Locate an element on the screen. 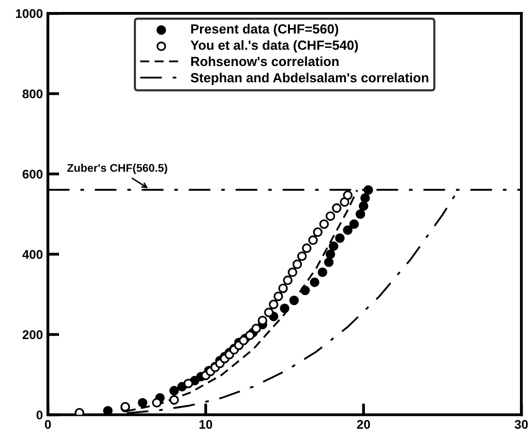  x-tick-label: 10 is located at coordinates (206, 424).